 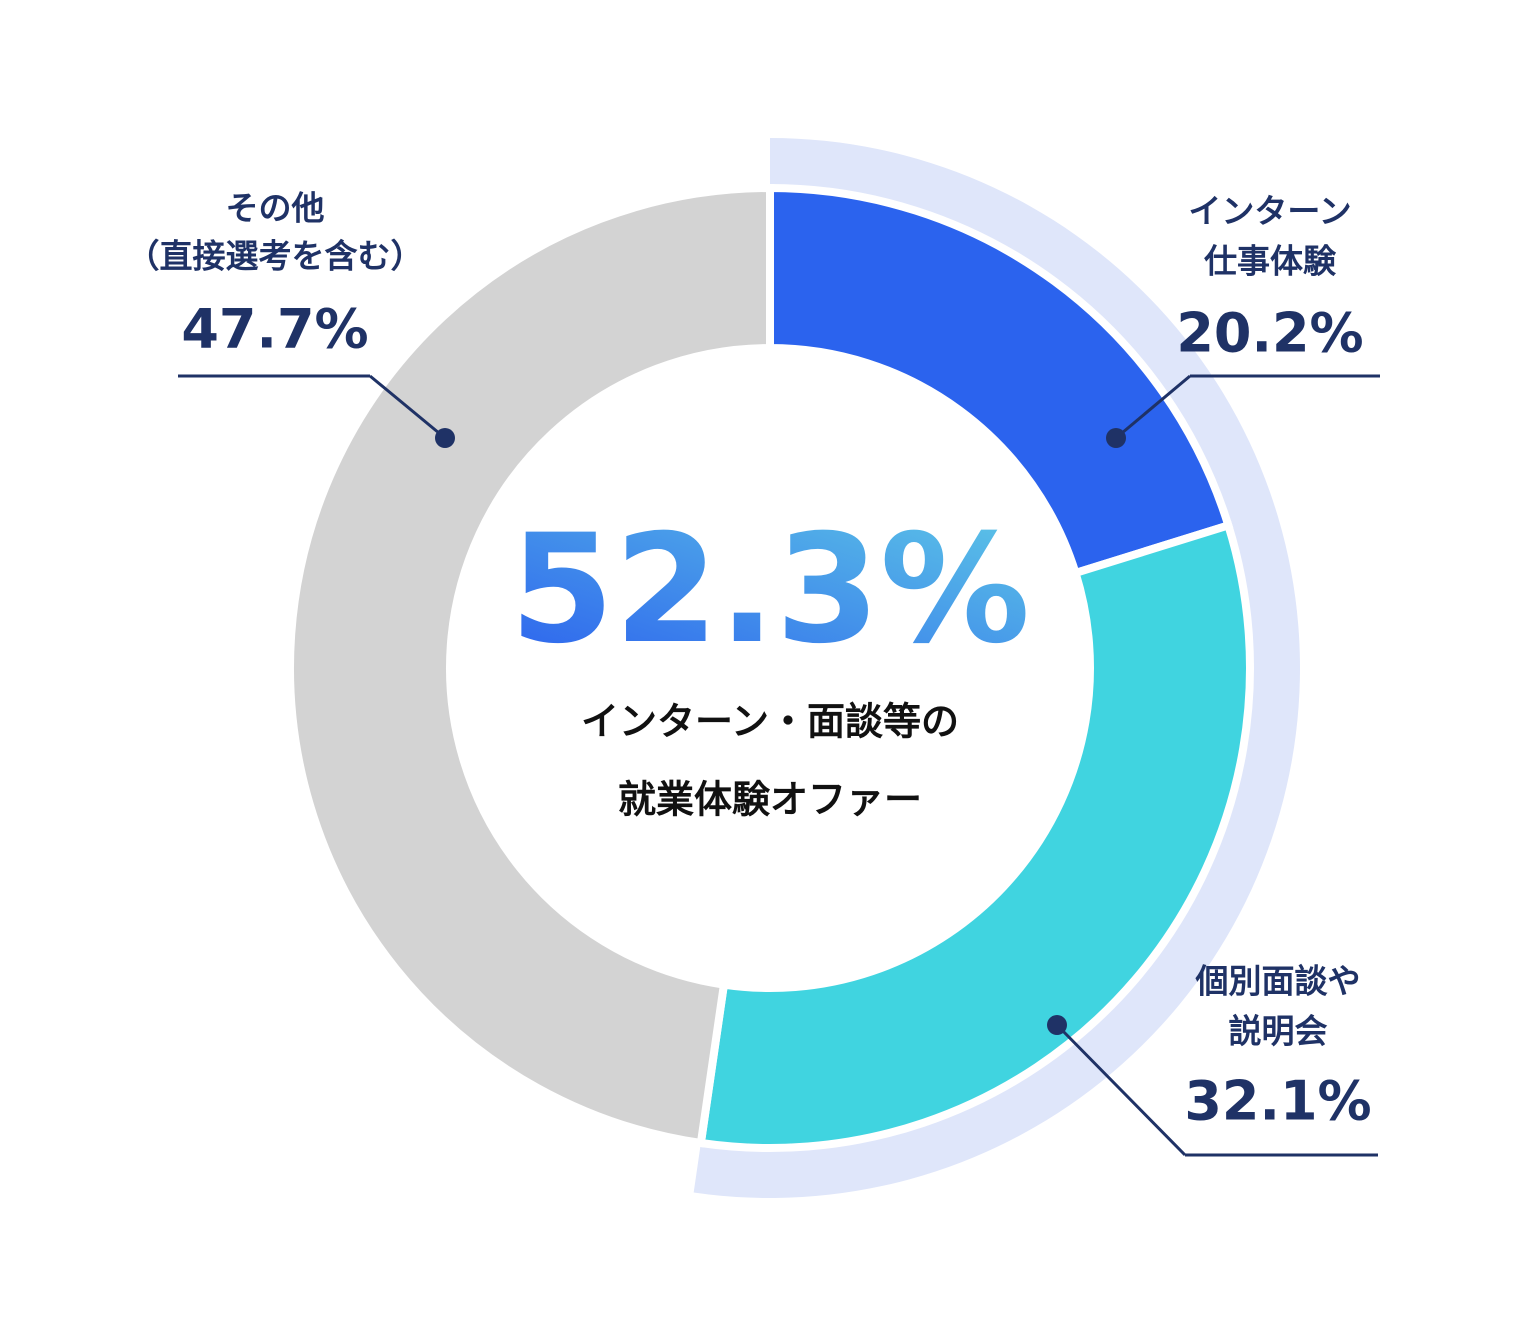 I want to click on value-label: 32.1%, so click(x=1277, y=1101).